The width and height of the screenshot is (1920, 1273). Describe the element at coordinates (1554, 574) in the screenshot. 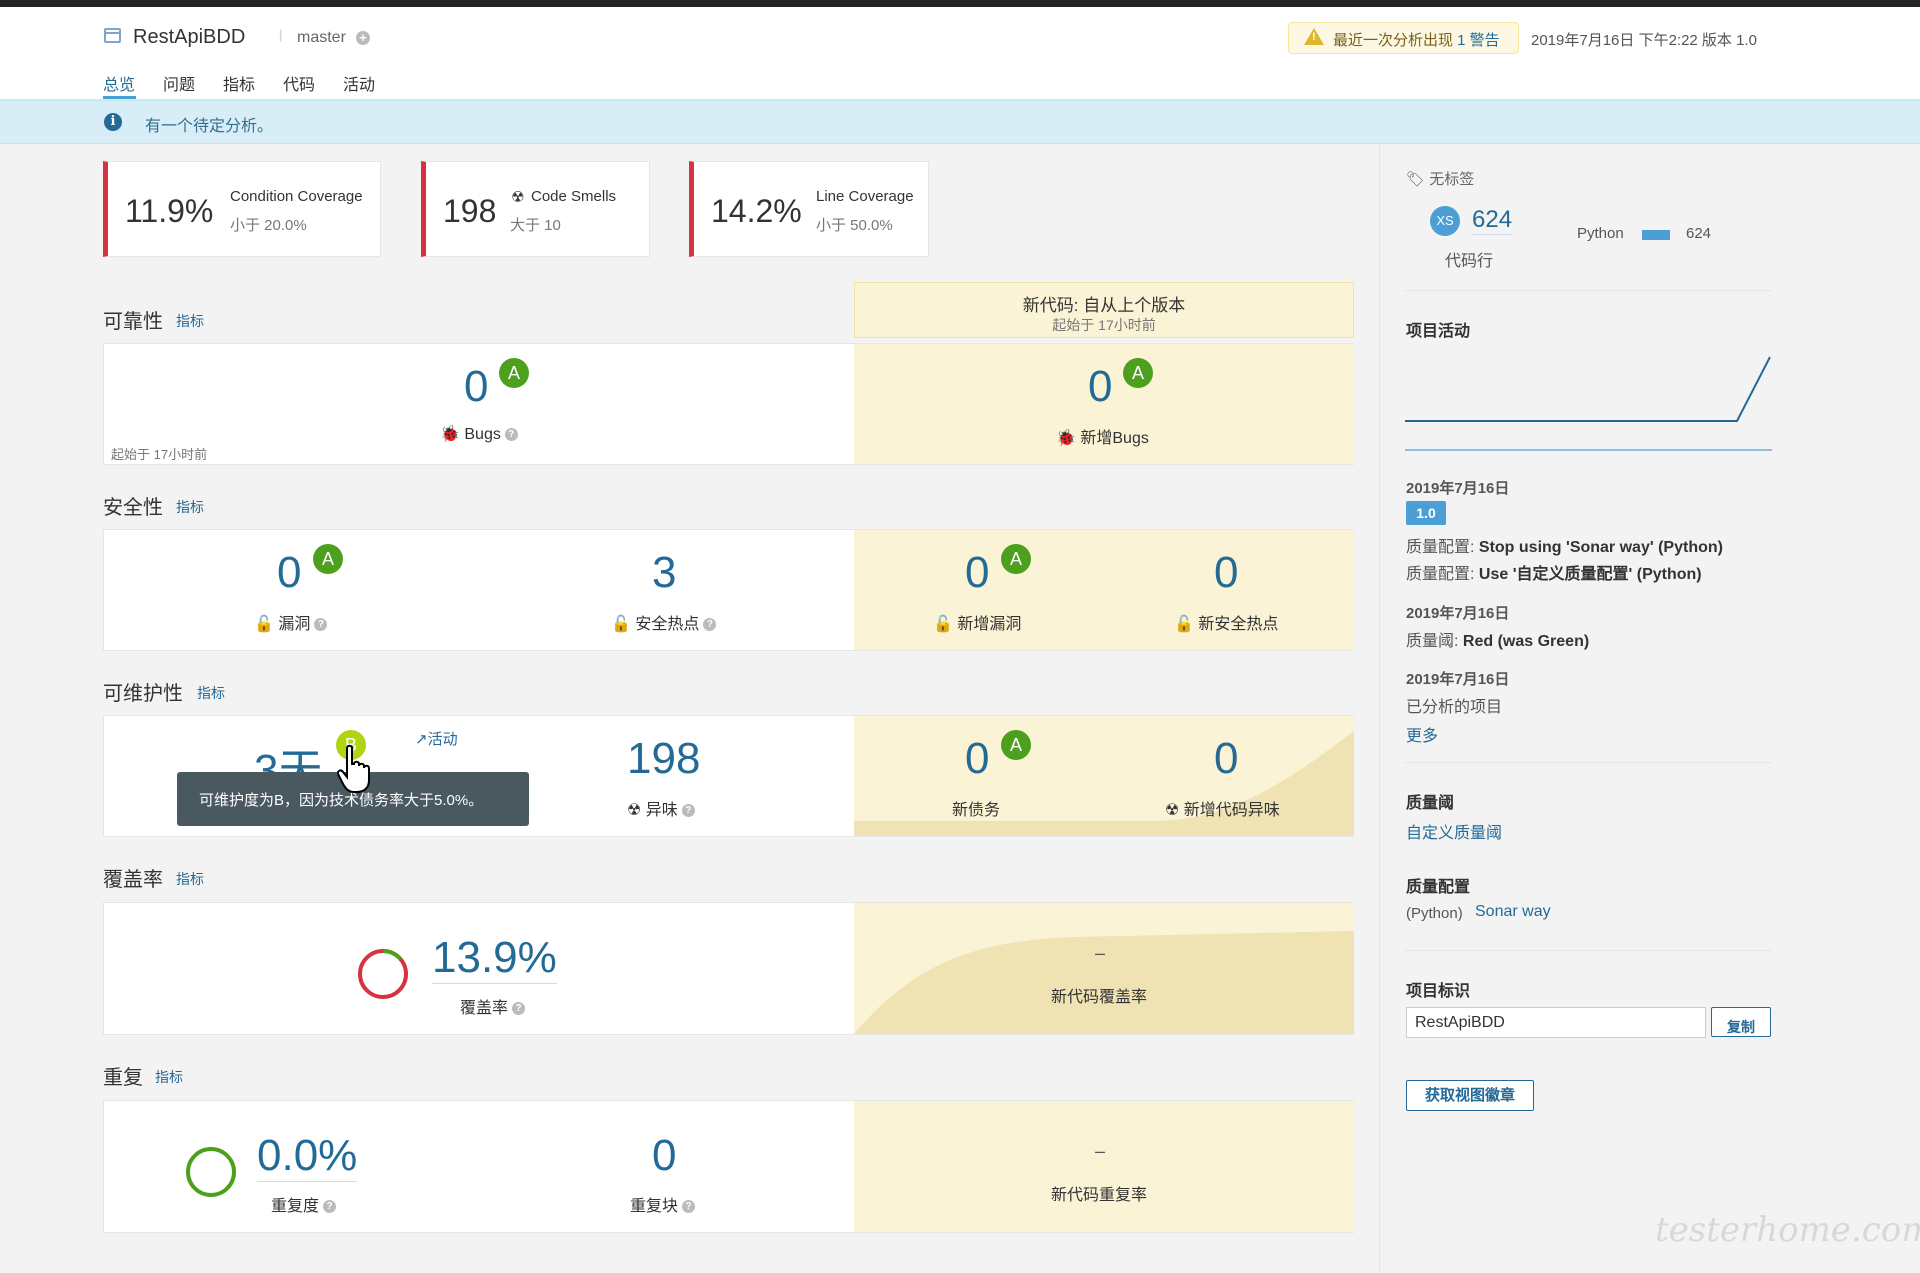

I see `activity-event: 质量配置: Use '自定义质量配置' (Python)` at that location.